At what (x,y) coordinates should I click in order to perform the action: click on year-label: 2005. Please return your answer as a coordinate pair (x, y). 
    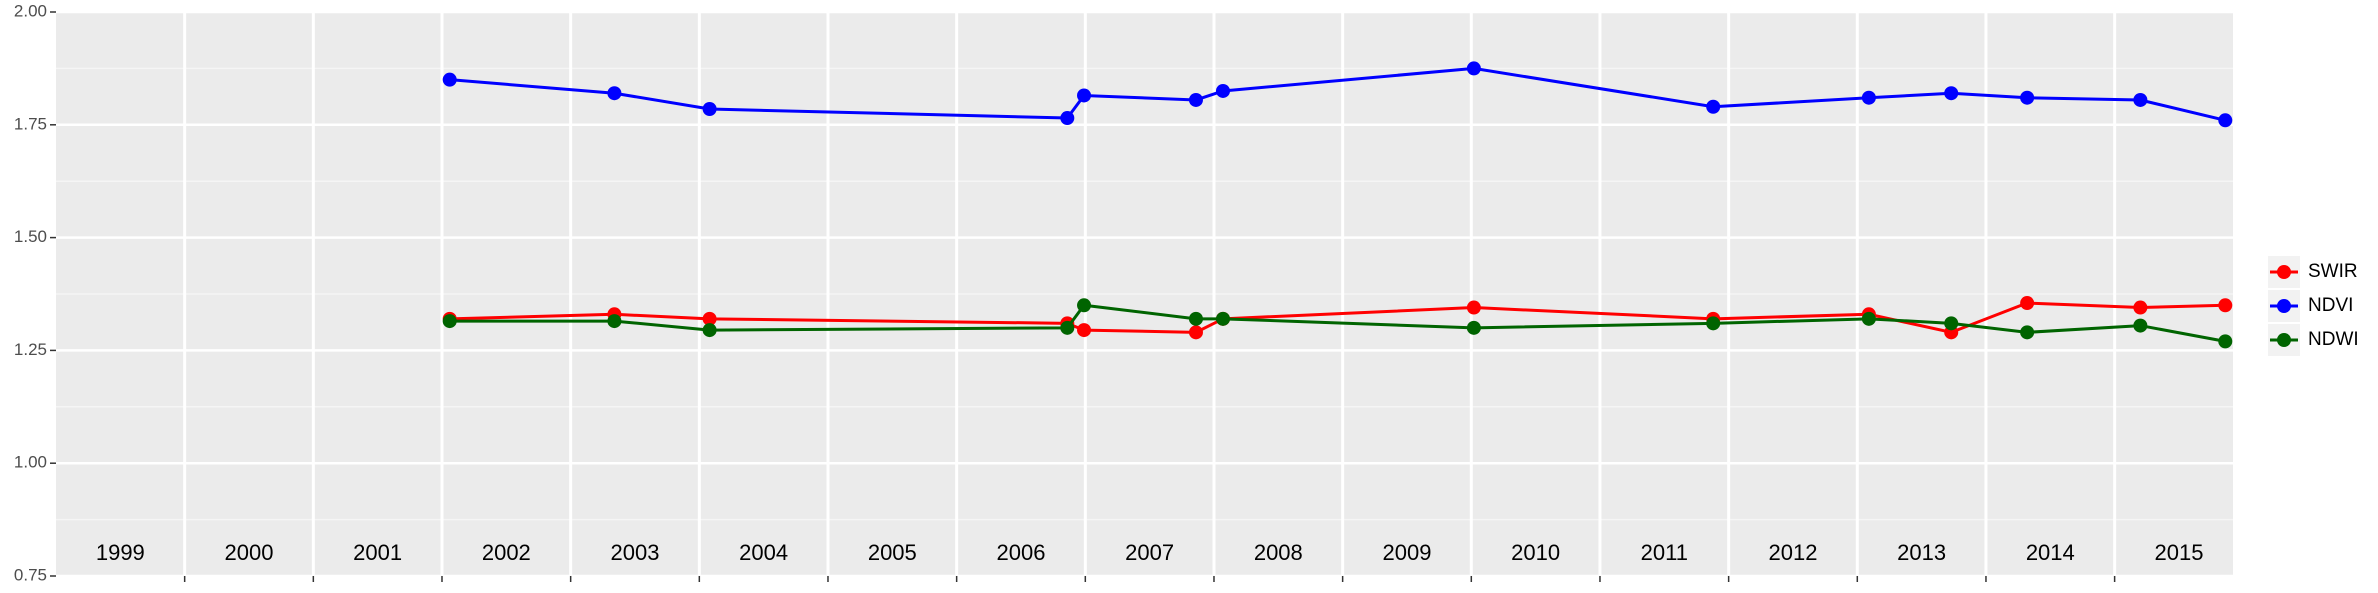
    Looking at the image, I should click on (892, 552).